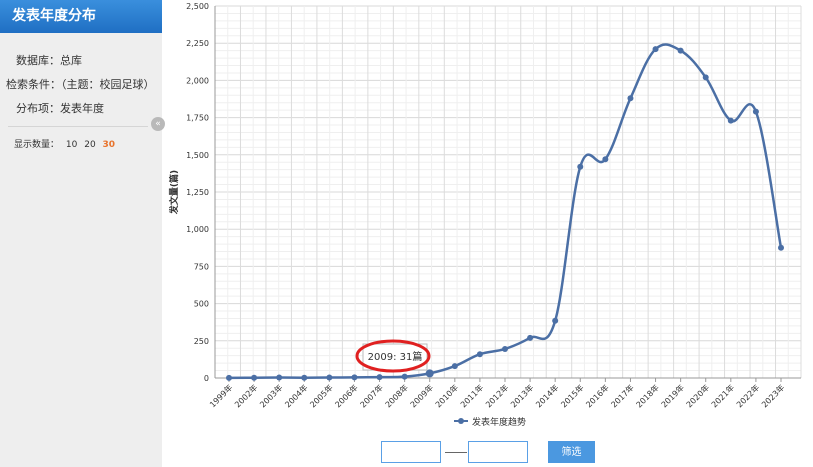 The image size is (813, 467). I want to click on sidebar-title: 发表年度分布, so click(81, 16).